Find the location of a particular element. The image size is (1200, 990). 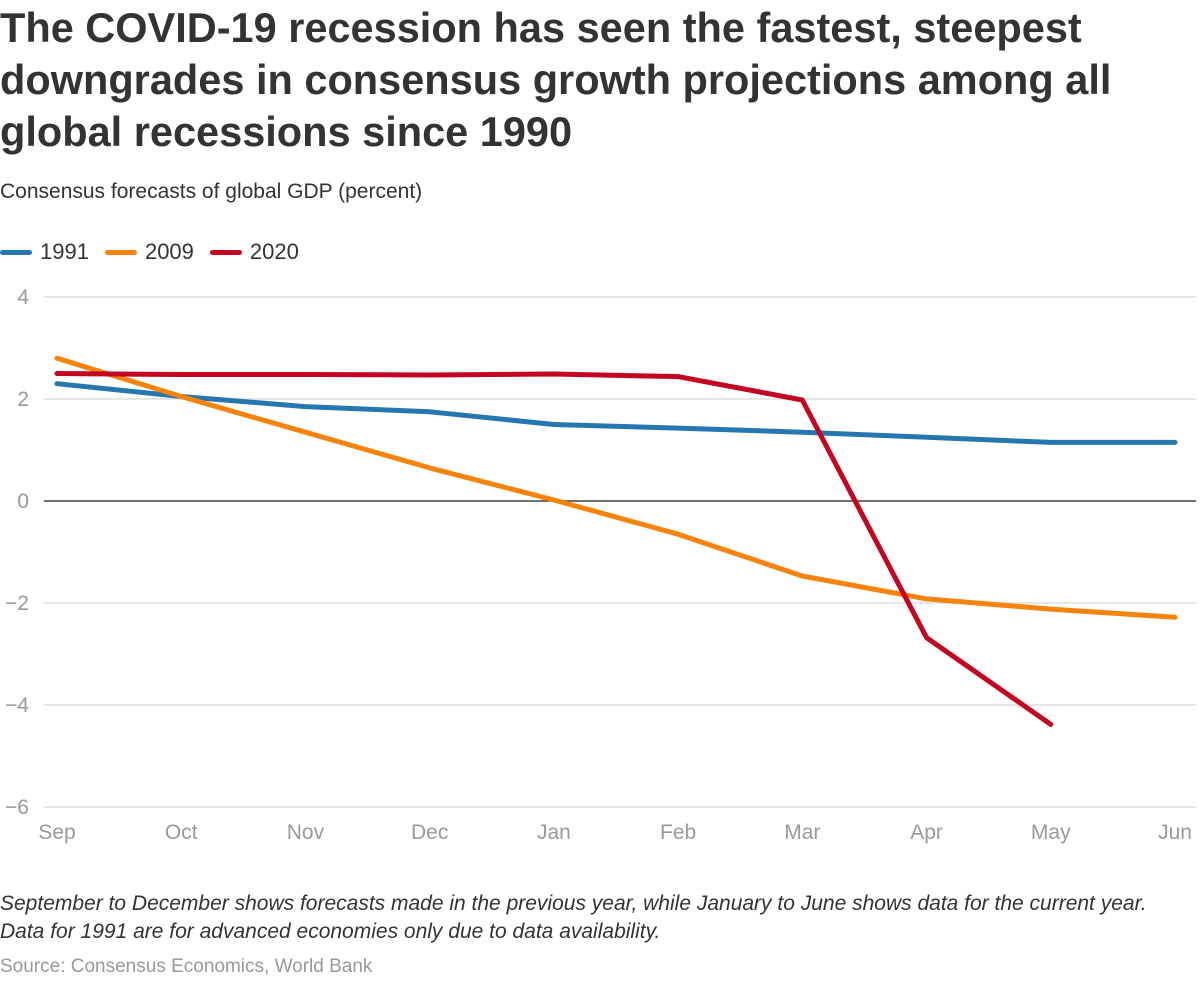

legend-label-1991: 1991 is located at coordinates (64, 251).